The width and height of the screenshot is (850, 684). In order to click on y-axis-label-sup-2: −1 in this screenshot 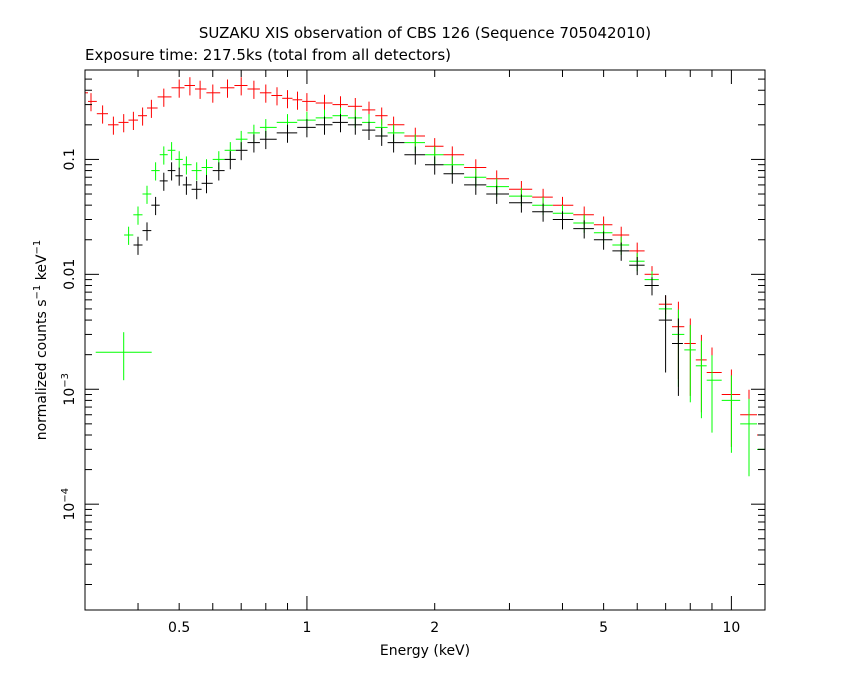, I will do `click(37, 247)`.